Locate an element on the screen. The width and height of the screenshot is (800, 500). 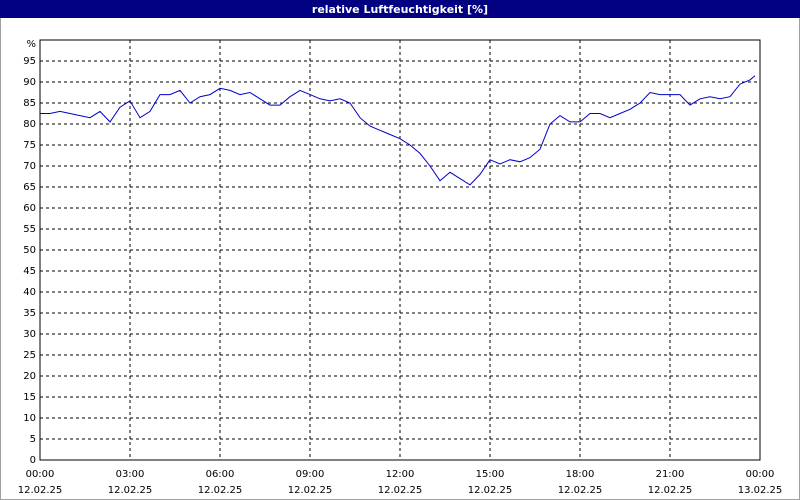
x-tick-label: 21:00 is located at coordinates (670, 474).